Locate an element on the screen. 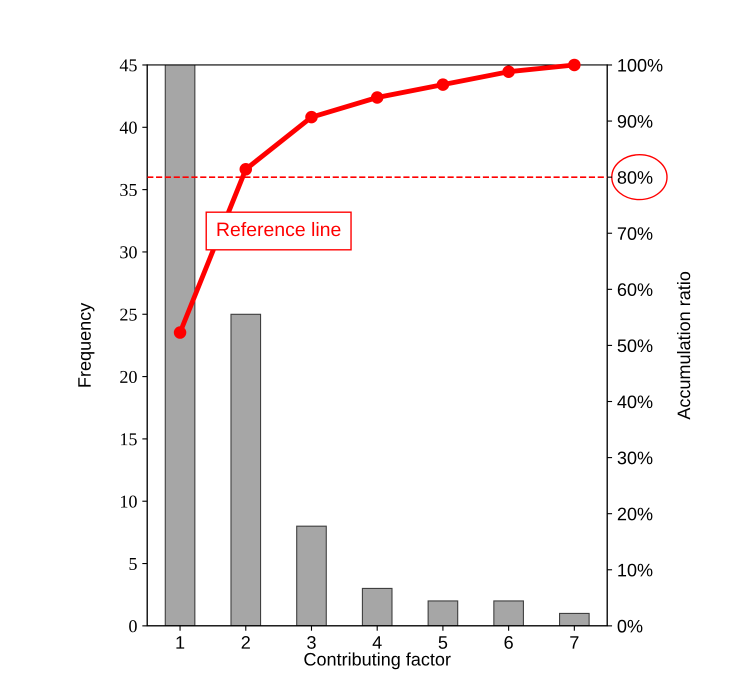 The image size is (736, 684). y-tick-label: 0 is located at coordinates (133, 626).